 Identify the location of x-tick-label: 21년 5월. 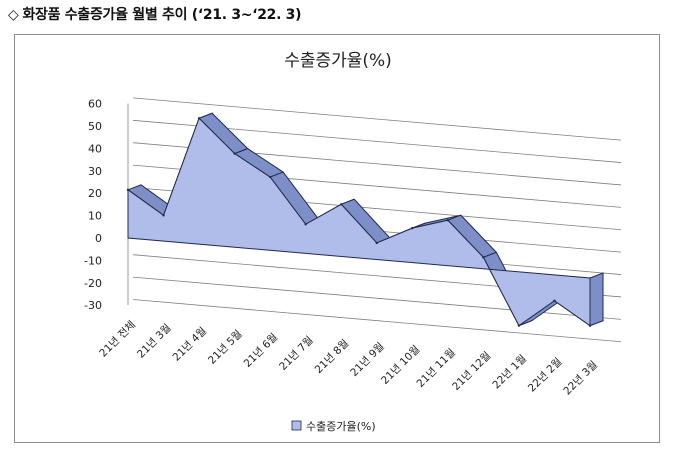
(225, 347).